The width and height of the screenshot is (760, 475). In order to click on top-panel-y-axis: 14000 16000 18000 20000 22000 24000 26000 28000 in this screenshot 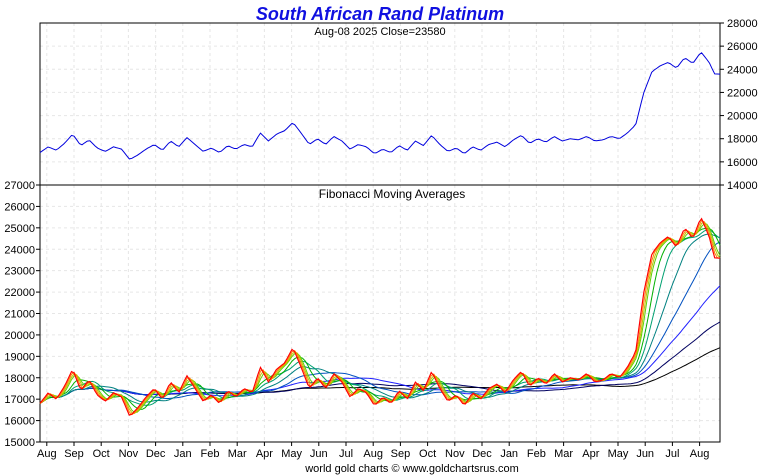, I will do `click(739, 105)`.